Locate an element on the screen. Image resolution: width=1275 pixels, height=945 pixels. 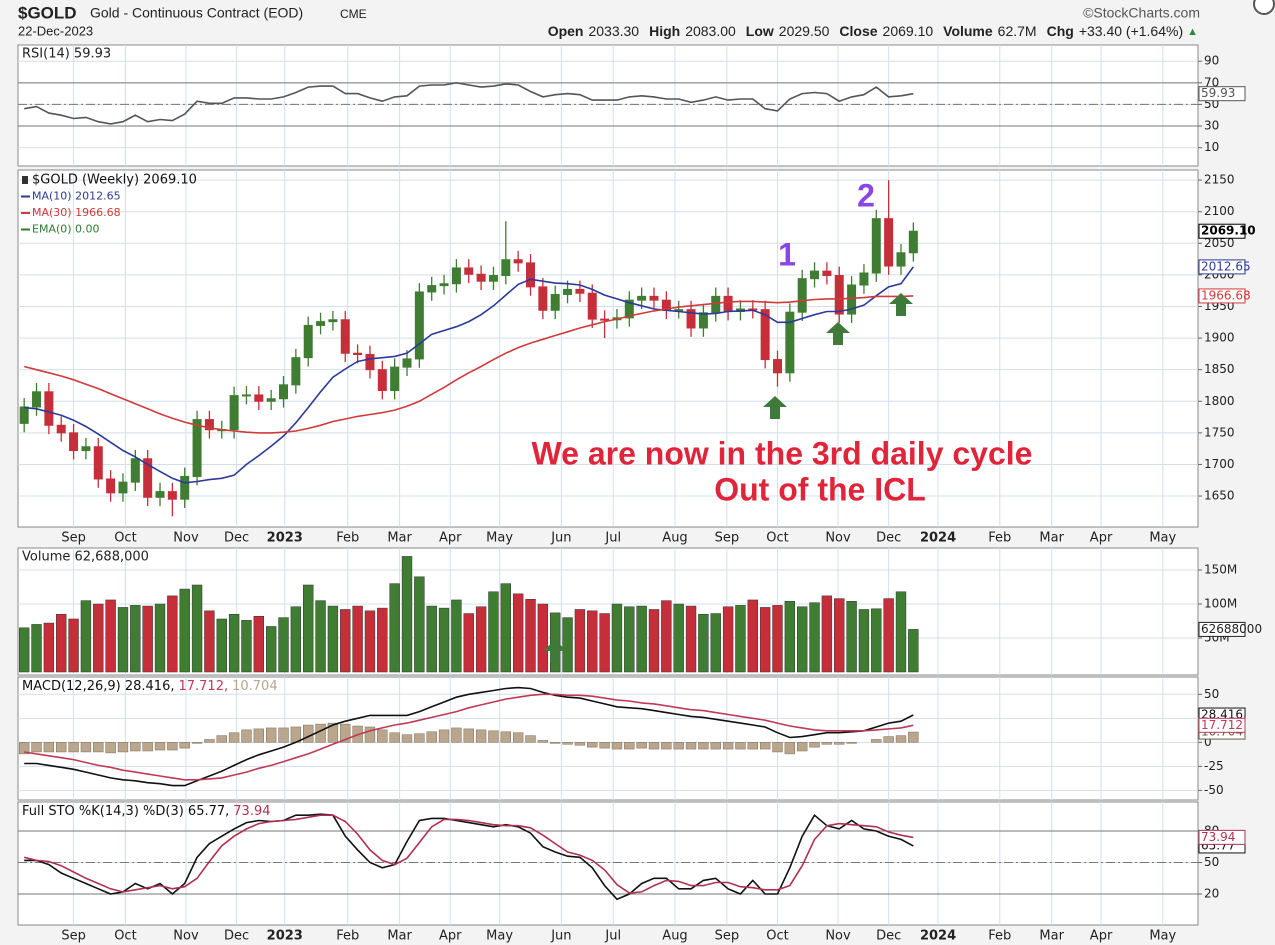
y-tick-label: 2150 is located at coordinates (1219, 180).